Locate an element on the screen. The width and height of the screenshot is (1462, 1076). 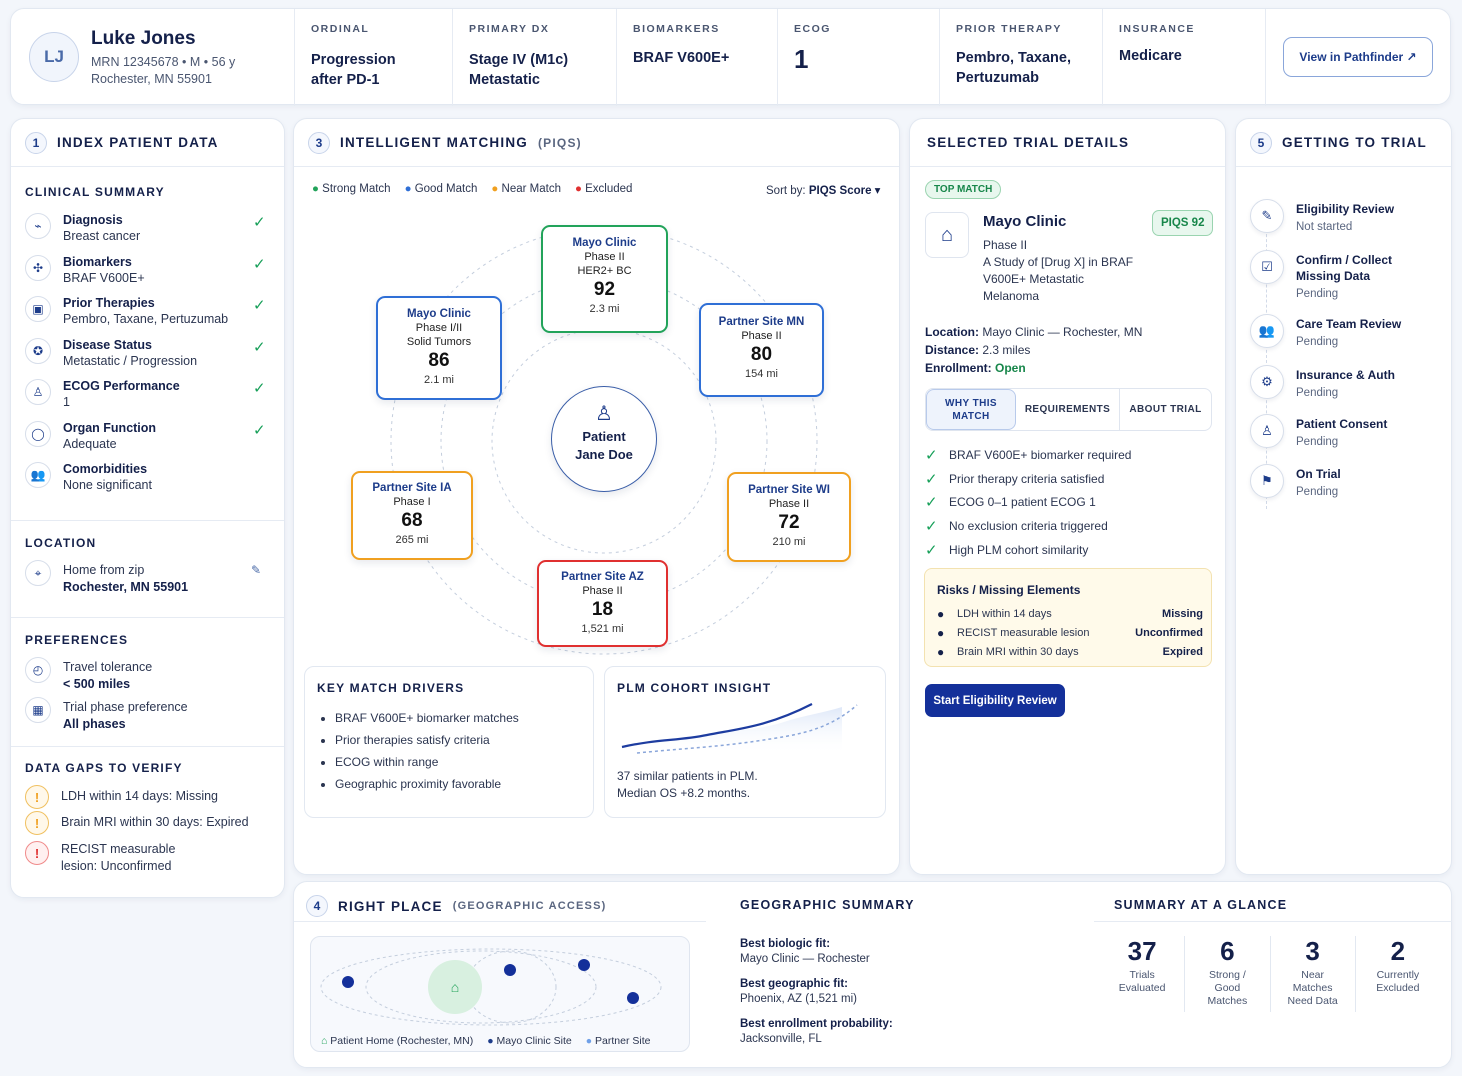
trial-node: Partner Site WI Phase II 72 210 mi is located at coordinates (789, 517).